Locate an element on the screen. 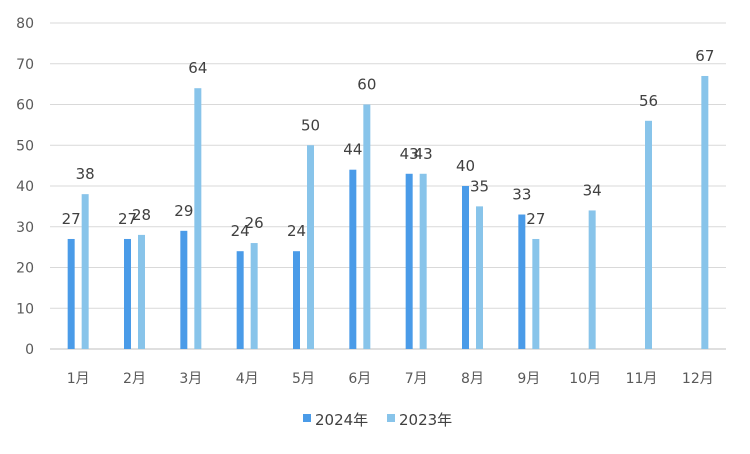 This screenshot has width=750, height=454. data-label: 40 is located at coordinates (465, 166).